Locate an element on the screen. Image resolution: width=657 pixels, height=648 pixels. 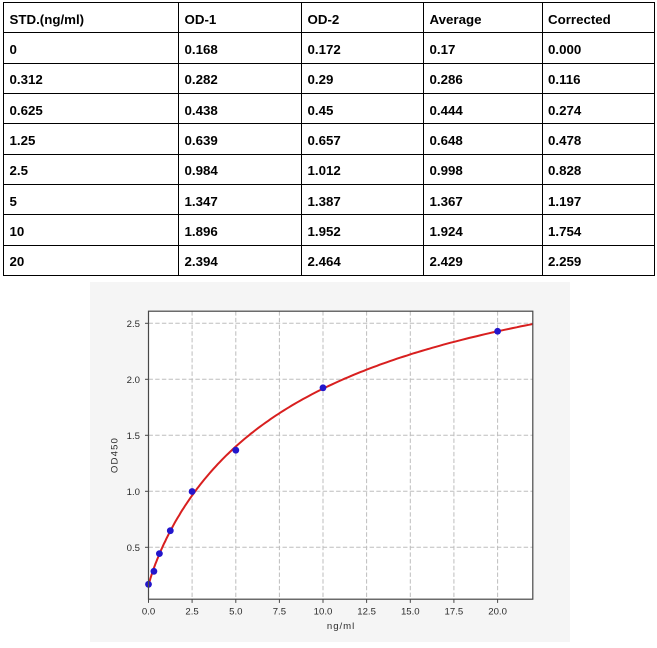
svg-text: 15.0 is located at coordinates (410, 612).